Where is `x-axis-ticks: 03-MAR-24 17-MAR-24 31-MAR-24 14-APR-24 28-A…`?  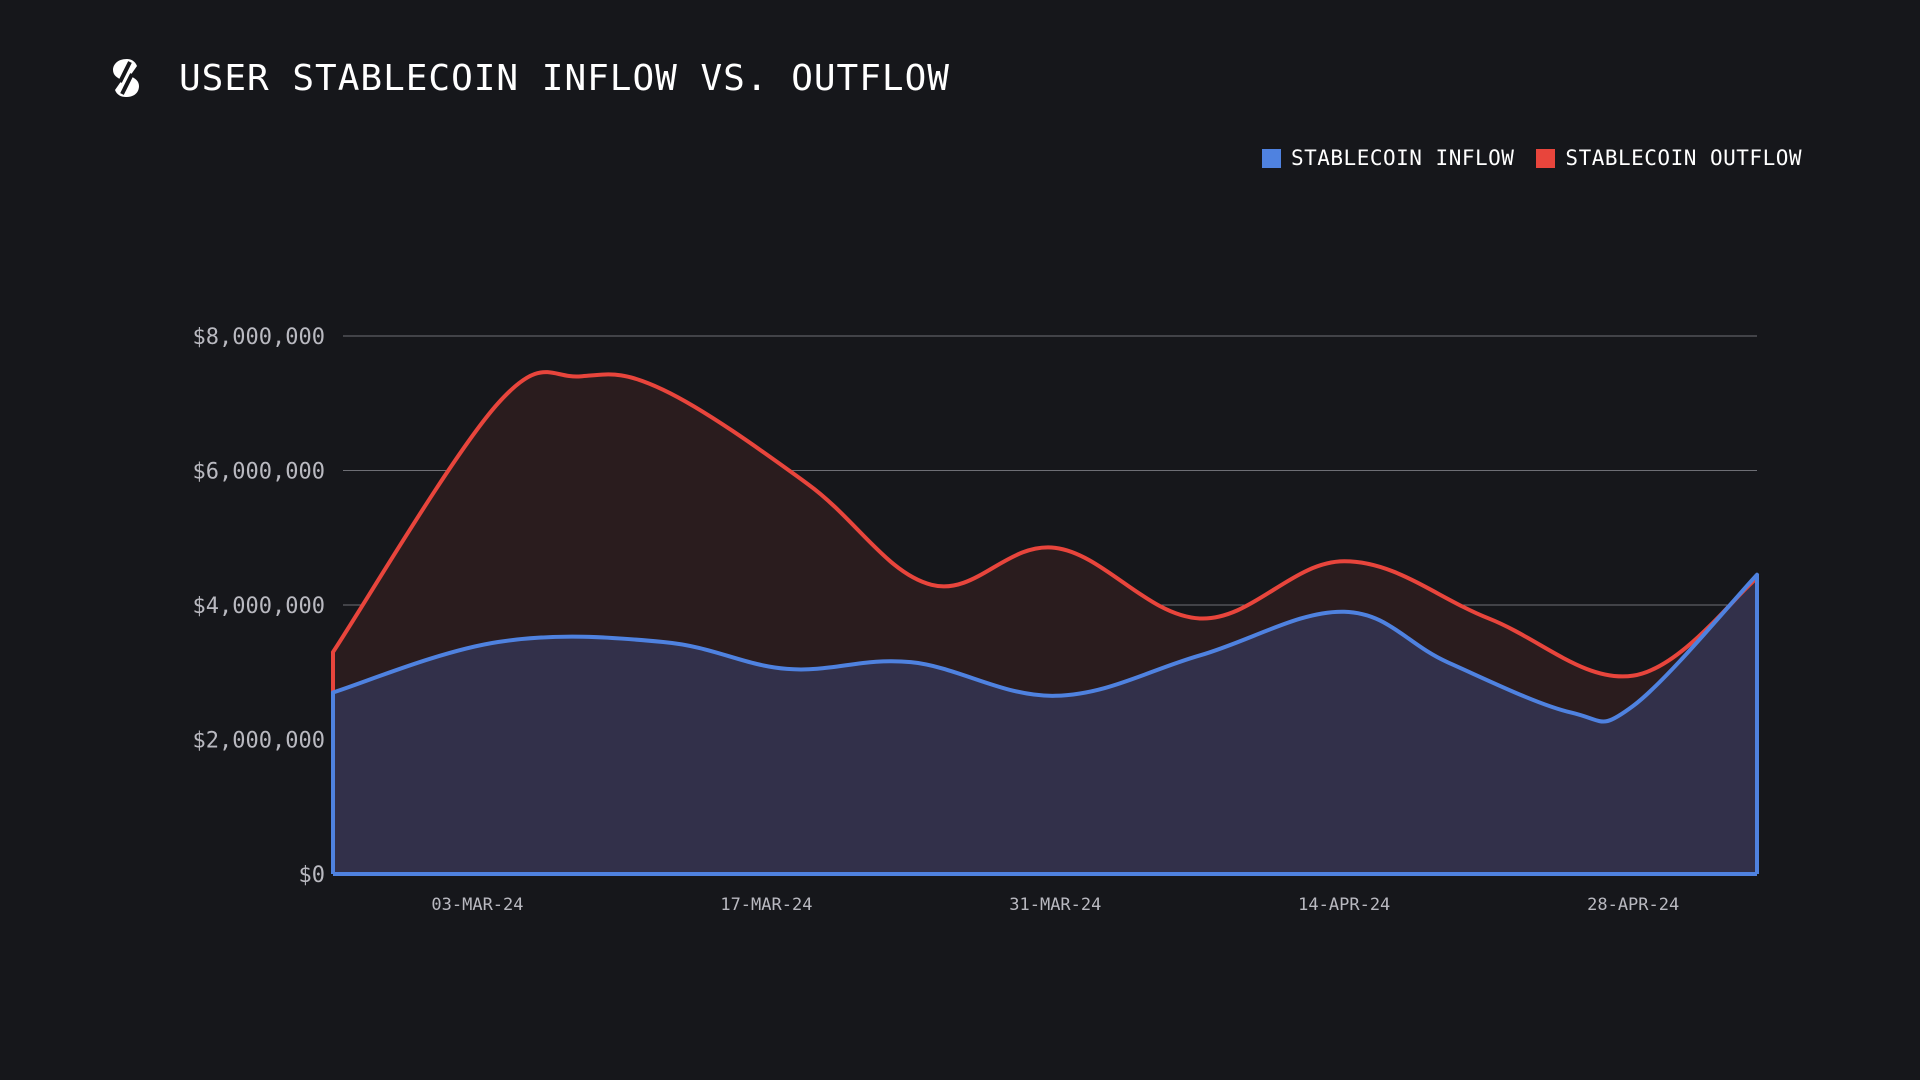 x-axis-ticks: 03-MAR-24 17-MAR-24 31-MAR-24 14-APR-24 28-A… is located at coordinates (1055, 905).